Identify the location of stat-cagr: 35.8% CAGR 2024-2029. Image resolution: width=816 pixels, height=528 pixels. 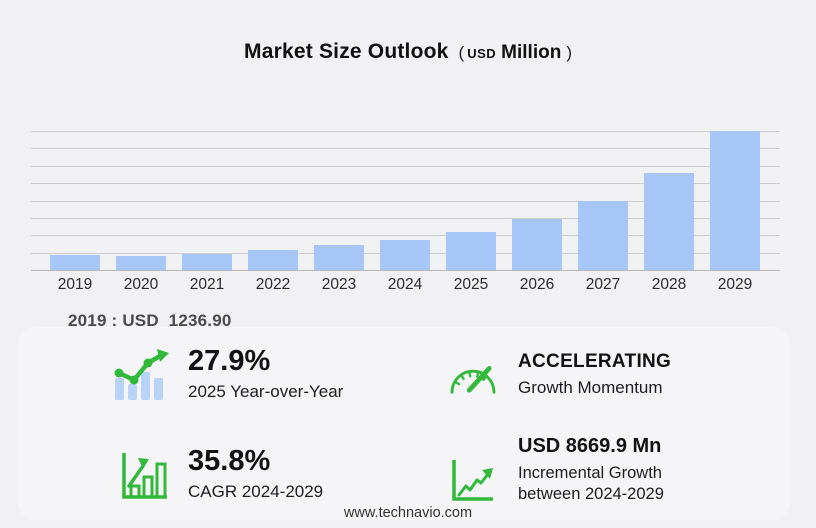
(221, 476).